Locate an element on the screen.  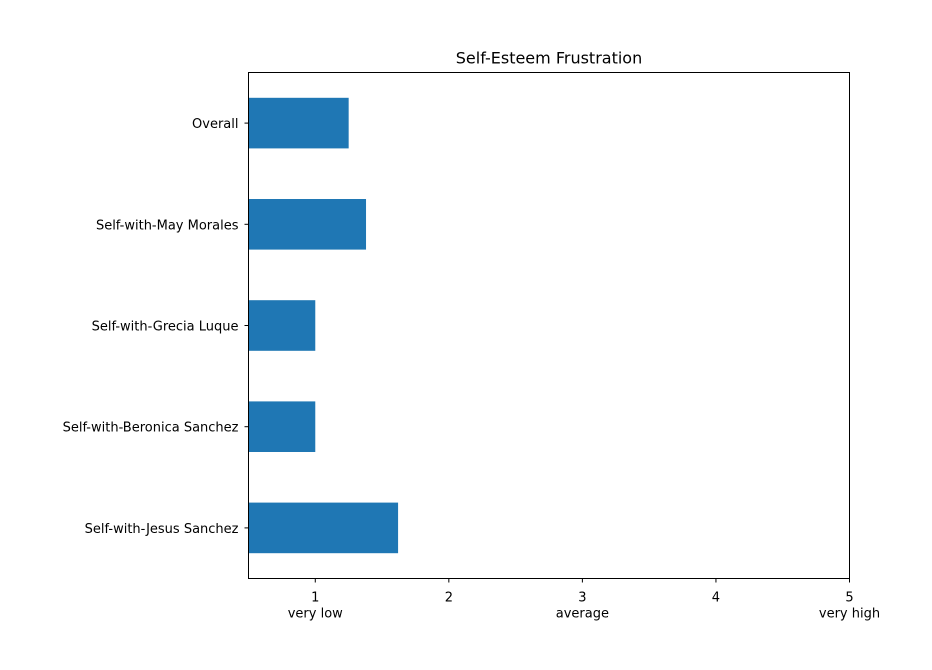
x-tick-label-0: 1 is located at coordinates (315, 598).